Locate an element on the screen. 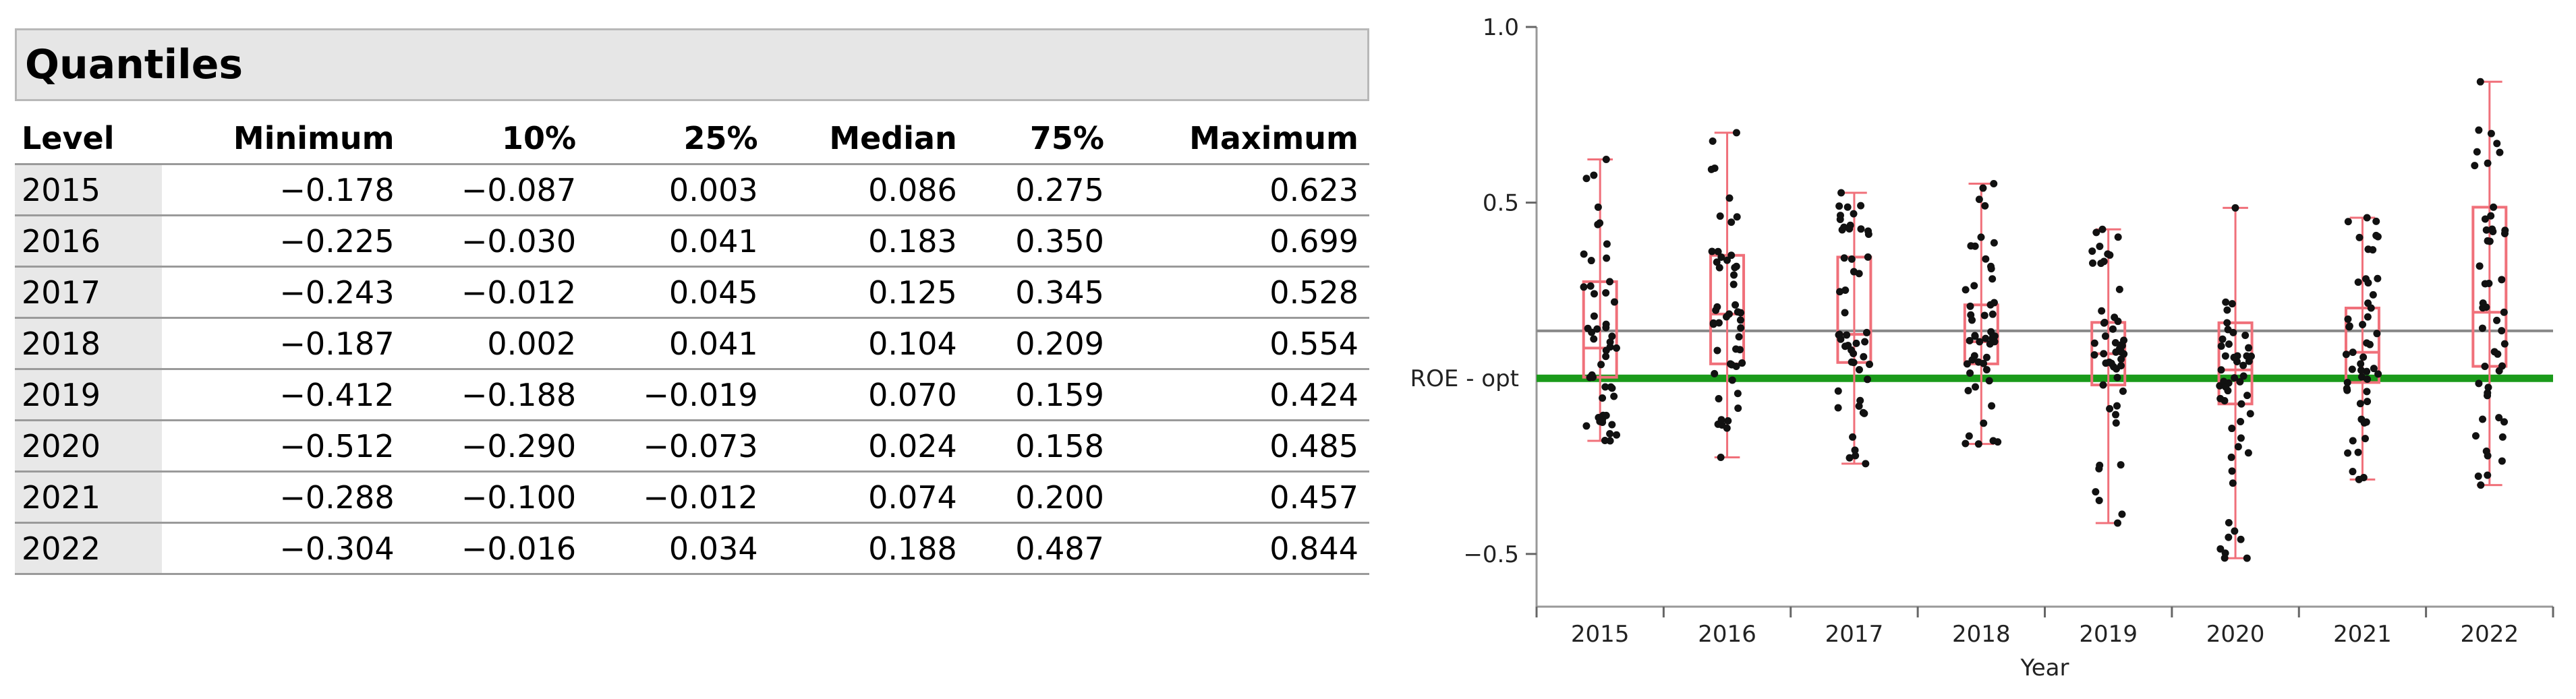 This screenshot has height=699, width=2576. value-cell: 0.045 is located at coordinates (678, 293).